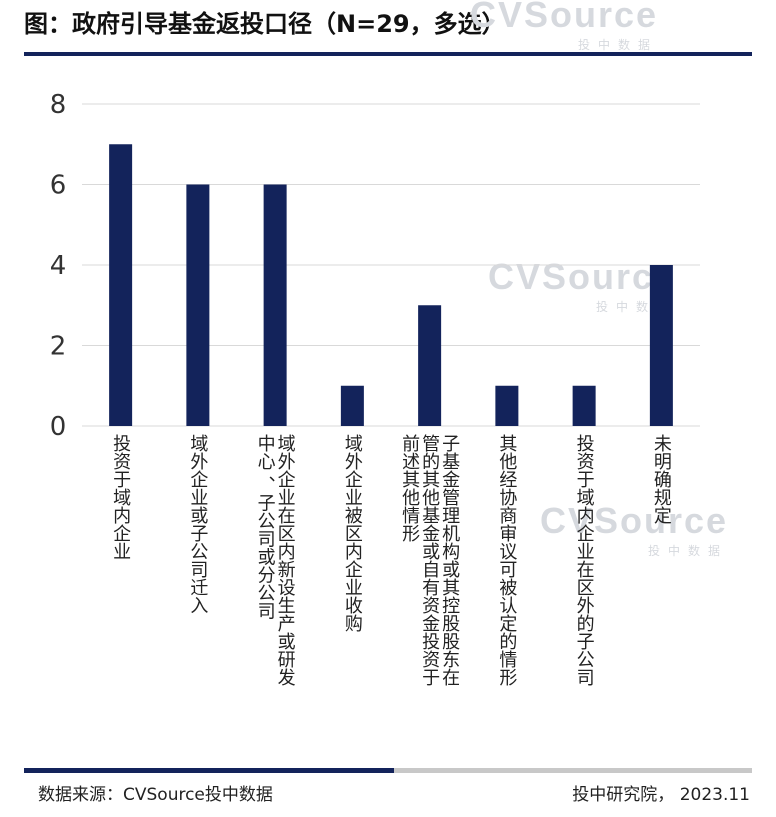  I want to click on x-tick-label: 域外企业或子公司迁入, so click(197, 524).